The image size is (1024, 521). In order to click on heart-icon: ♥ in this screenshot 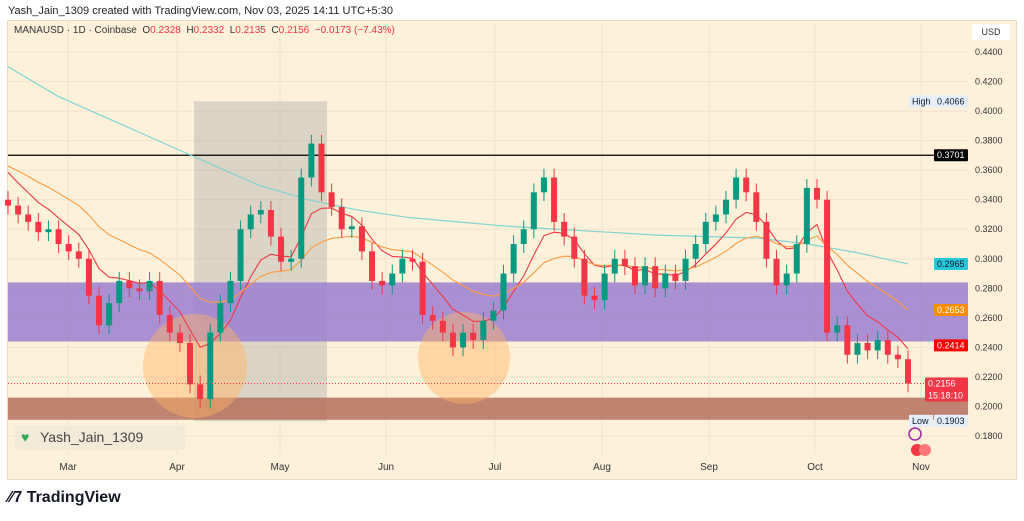, I will do `click(25, 437)`.